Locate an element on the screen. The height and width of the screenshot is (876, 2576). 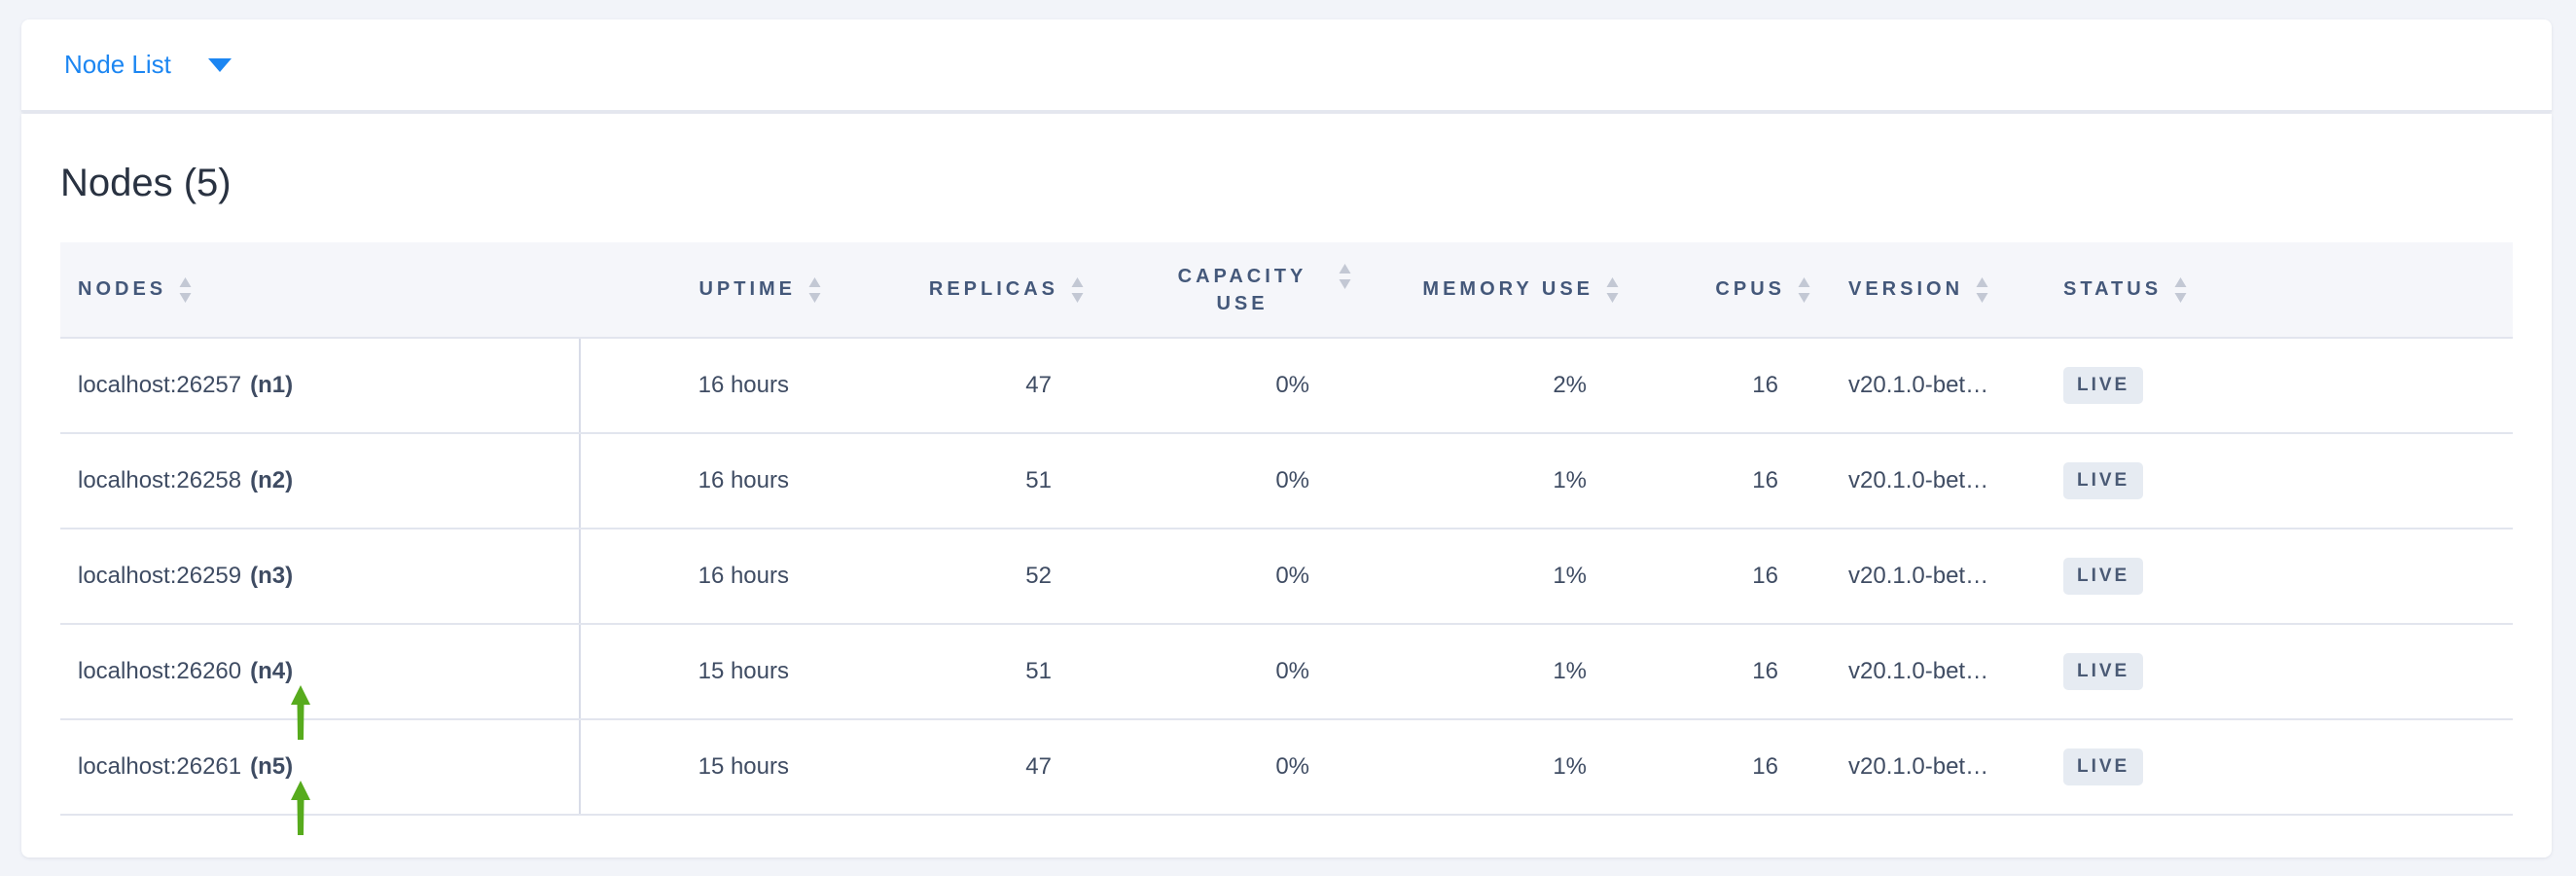
column-header-version: VERSION is located at coordinates (1924, 290).